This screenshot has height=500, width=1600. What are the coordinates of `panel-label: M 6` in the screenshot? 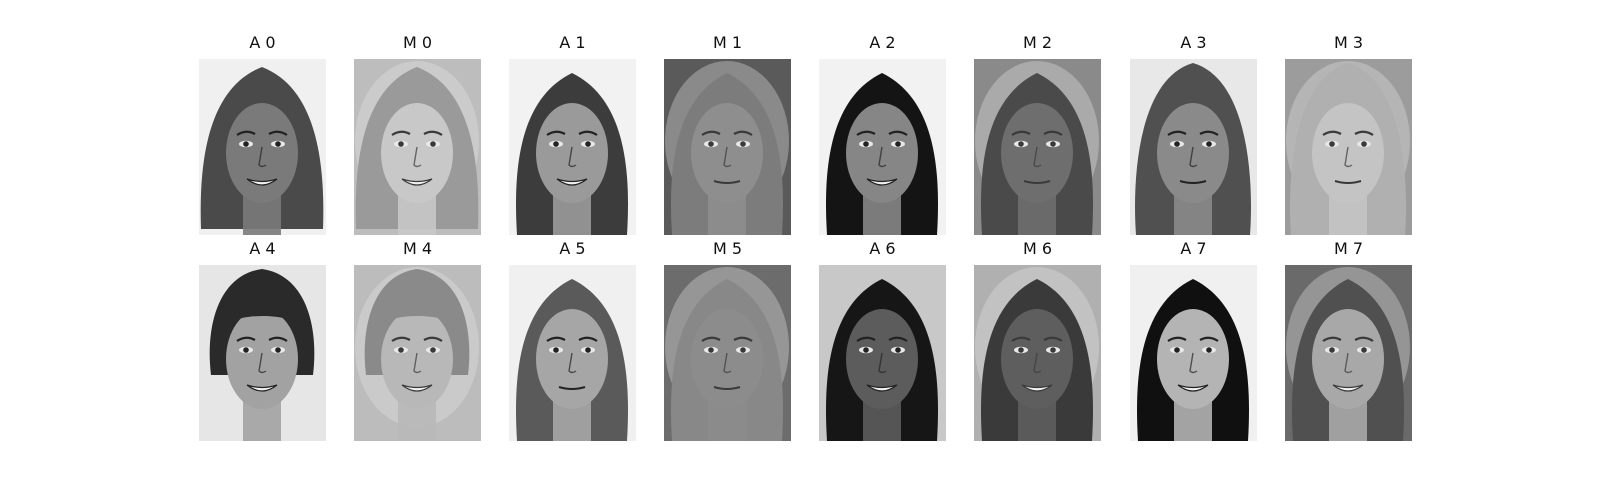 It's located at (1037, 248).